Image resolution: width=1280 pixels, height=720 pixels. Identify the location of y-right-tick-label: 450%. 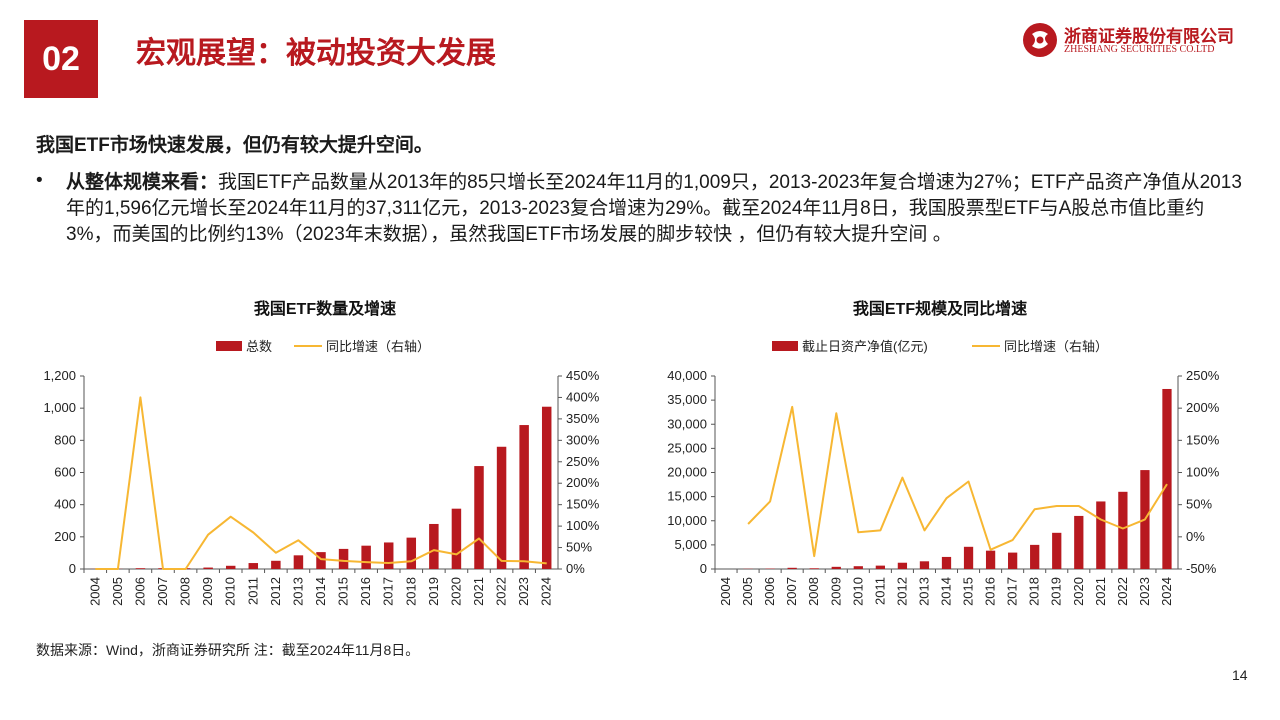
(583, 375).